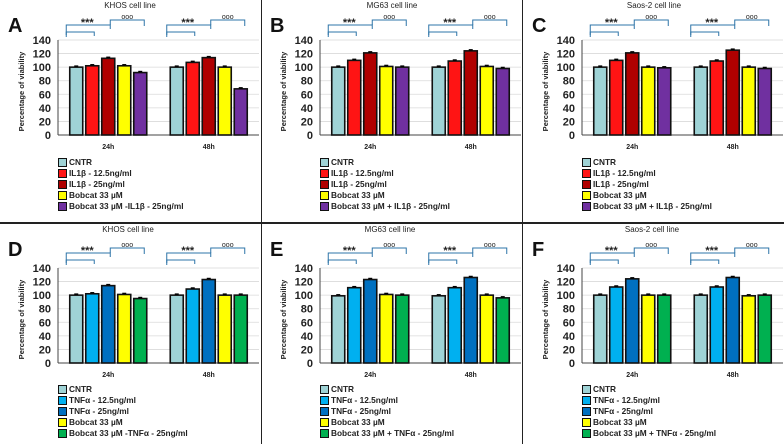 The image size is (784, 444). I want to click on y-tick-label: 40, so click(307, 109).